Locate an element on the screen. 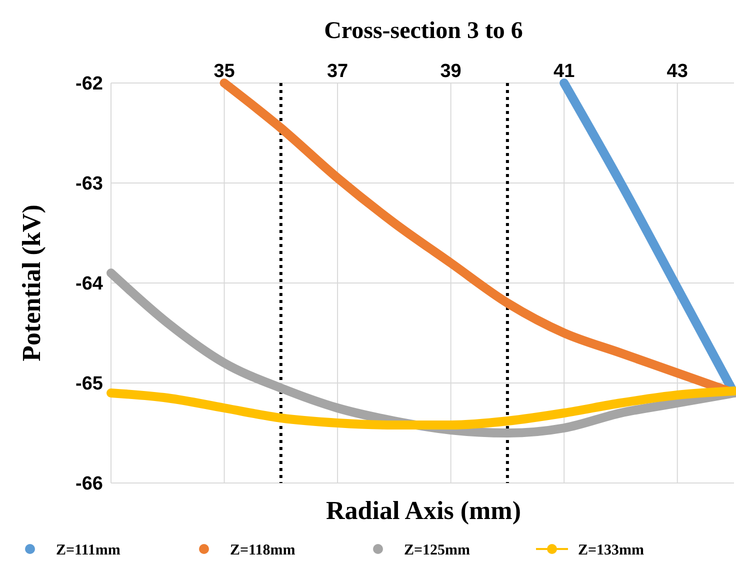 This screenshot has width=736, height=567. legend-label: Z=118mm is located at coordinates (263, 550).